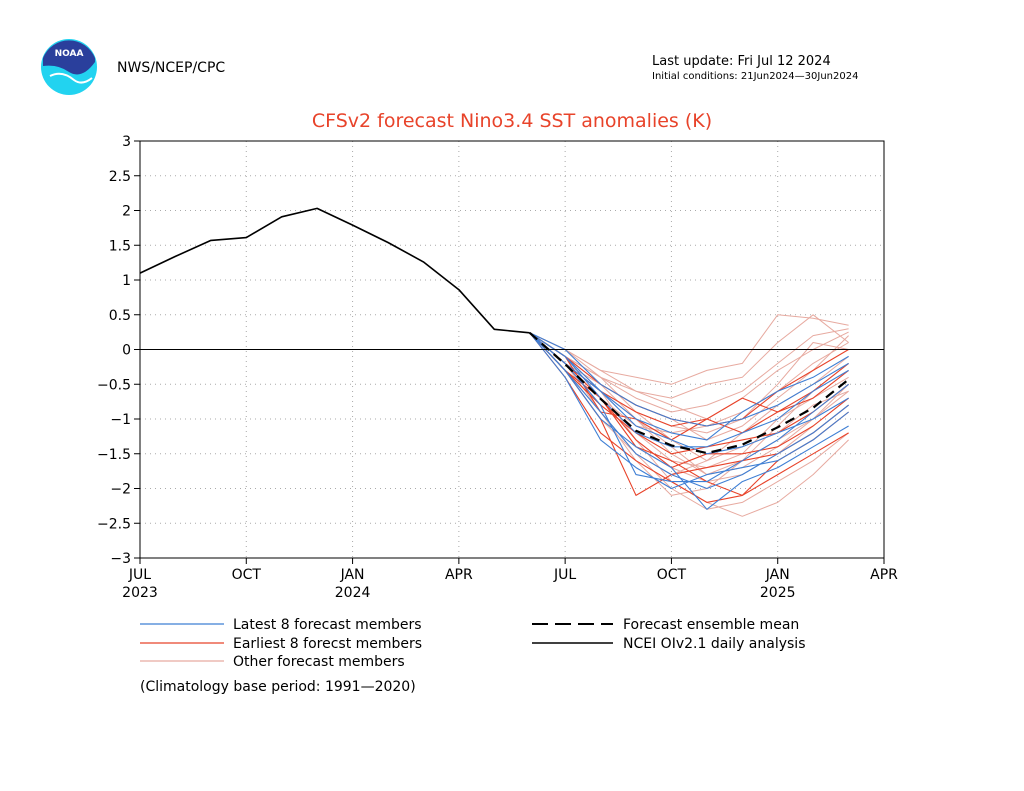 The height and width of the screenshot is (791, 1024). What do you see at coordinates (319, 662) in the screenshot?
I see `legend-label-other: Other forecast members` at bounding box center [319, 662].